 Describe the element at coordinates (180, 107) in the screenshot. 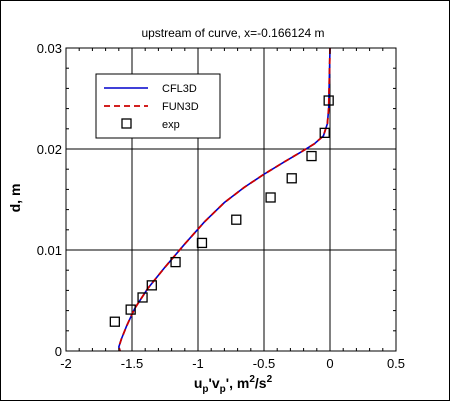

I see `legend-fun3d-label: FUN3D` at that location.